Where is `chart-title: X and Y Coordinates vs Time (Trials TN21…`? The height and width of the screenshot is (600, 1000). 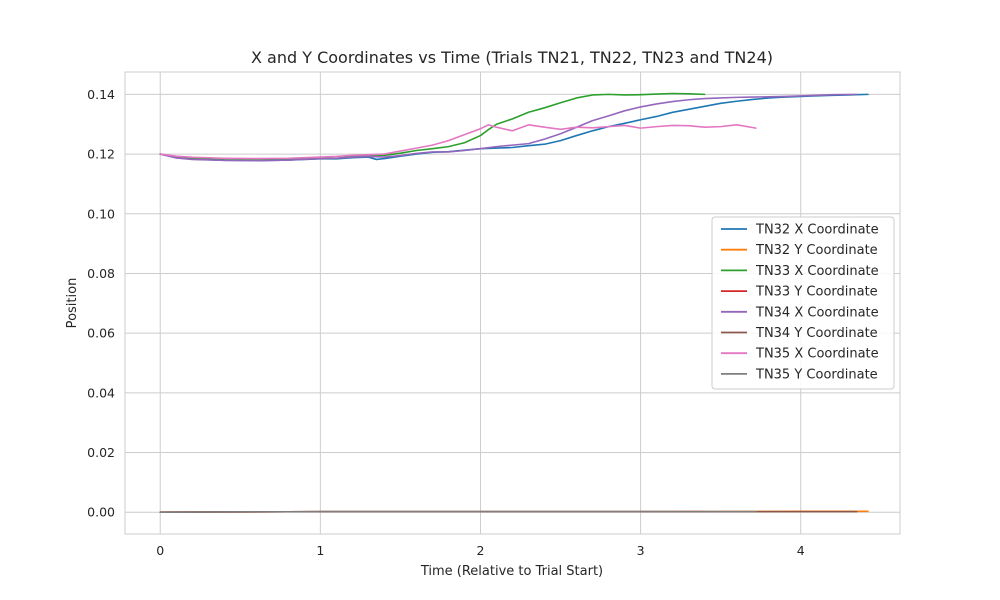 chart-title: X and Y Coordinates vs Time (Trials TN21… is located at coordinates (512, 57).